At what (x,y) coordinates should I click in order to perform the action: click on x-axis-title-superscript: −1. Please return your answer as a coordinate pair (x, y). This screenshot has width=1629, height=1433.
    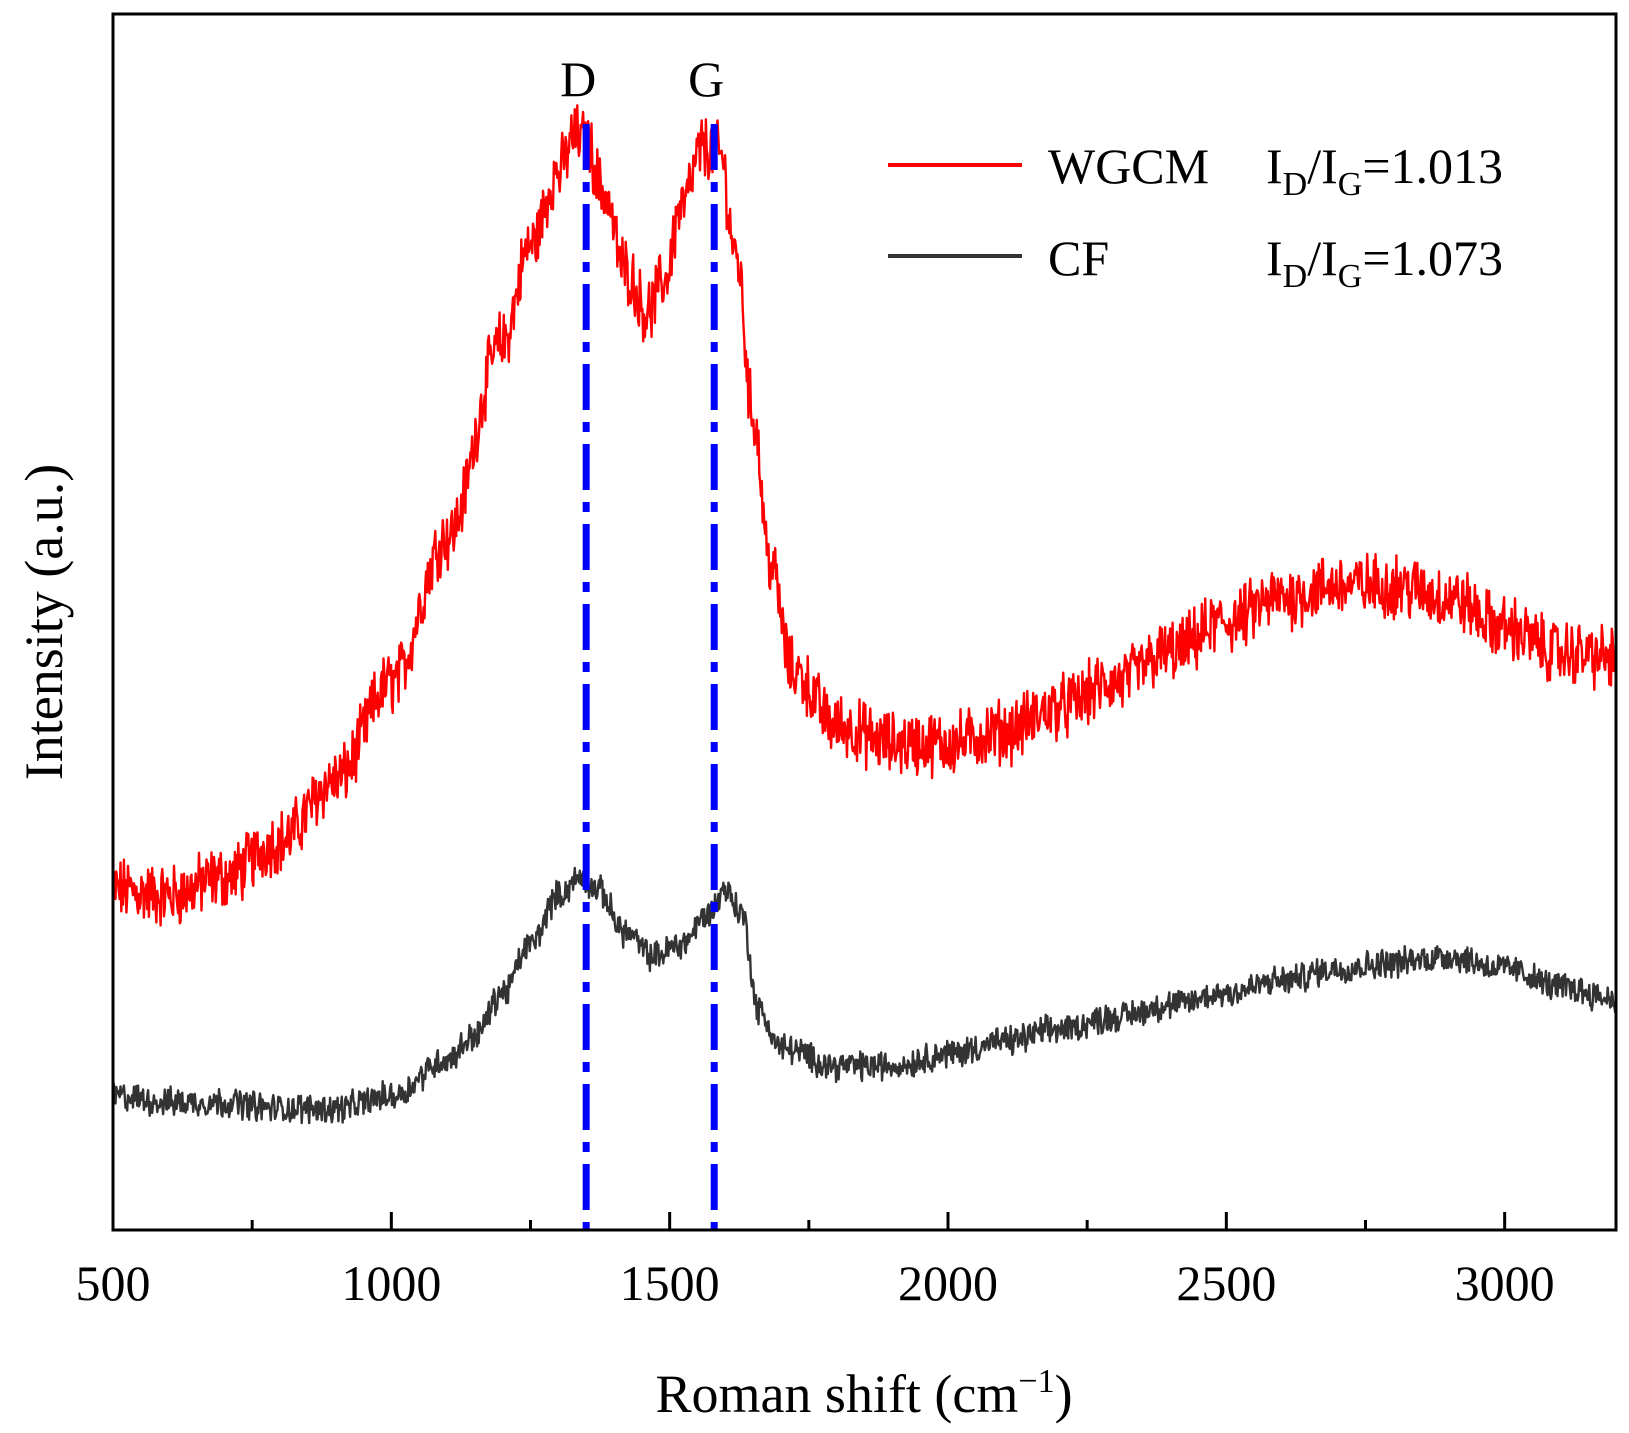
    Looking at the image, I should click on (1036, 1381).